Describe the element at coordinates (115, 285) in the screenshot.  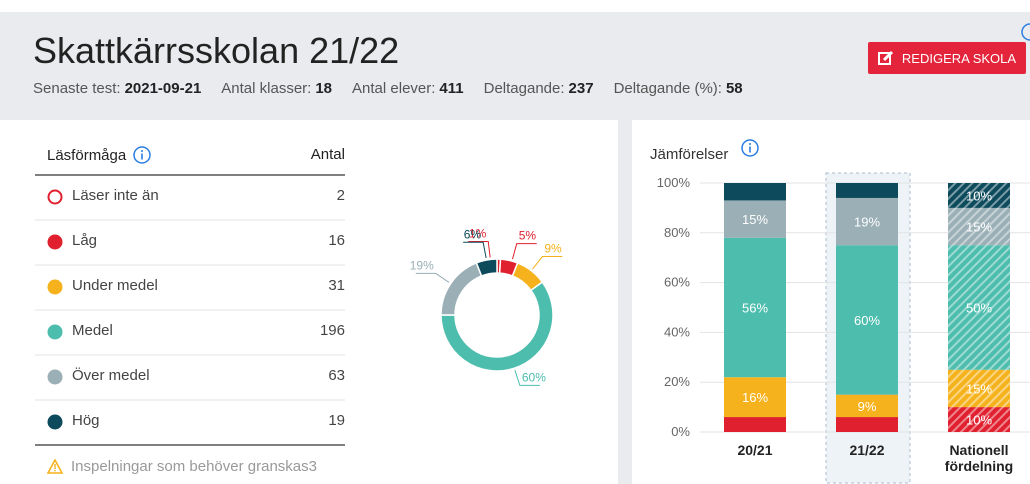
I see `row-label: Under medel` at that location.